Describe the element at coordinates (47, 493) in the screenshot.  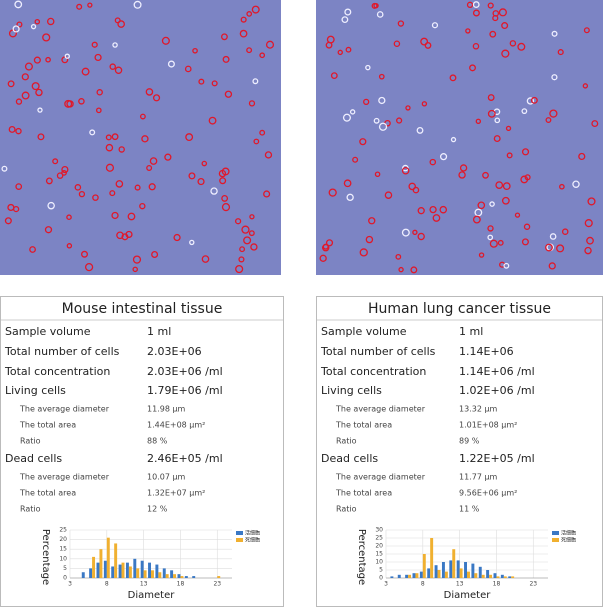
I see `detail-label: The total area` at that location.